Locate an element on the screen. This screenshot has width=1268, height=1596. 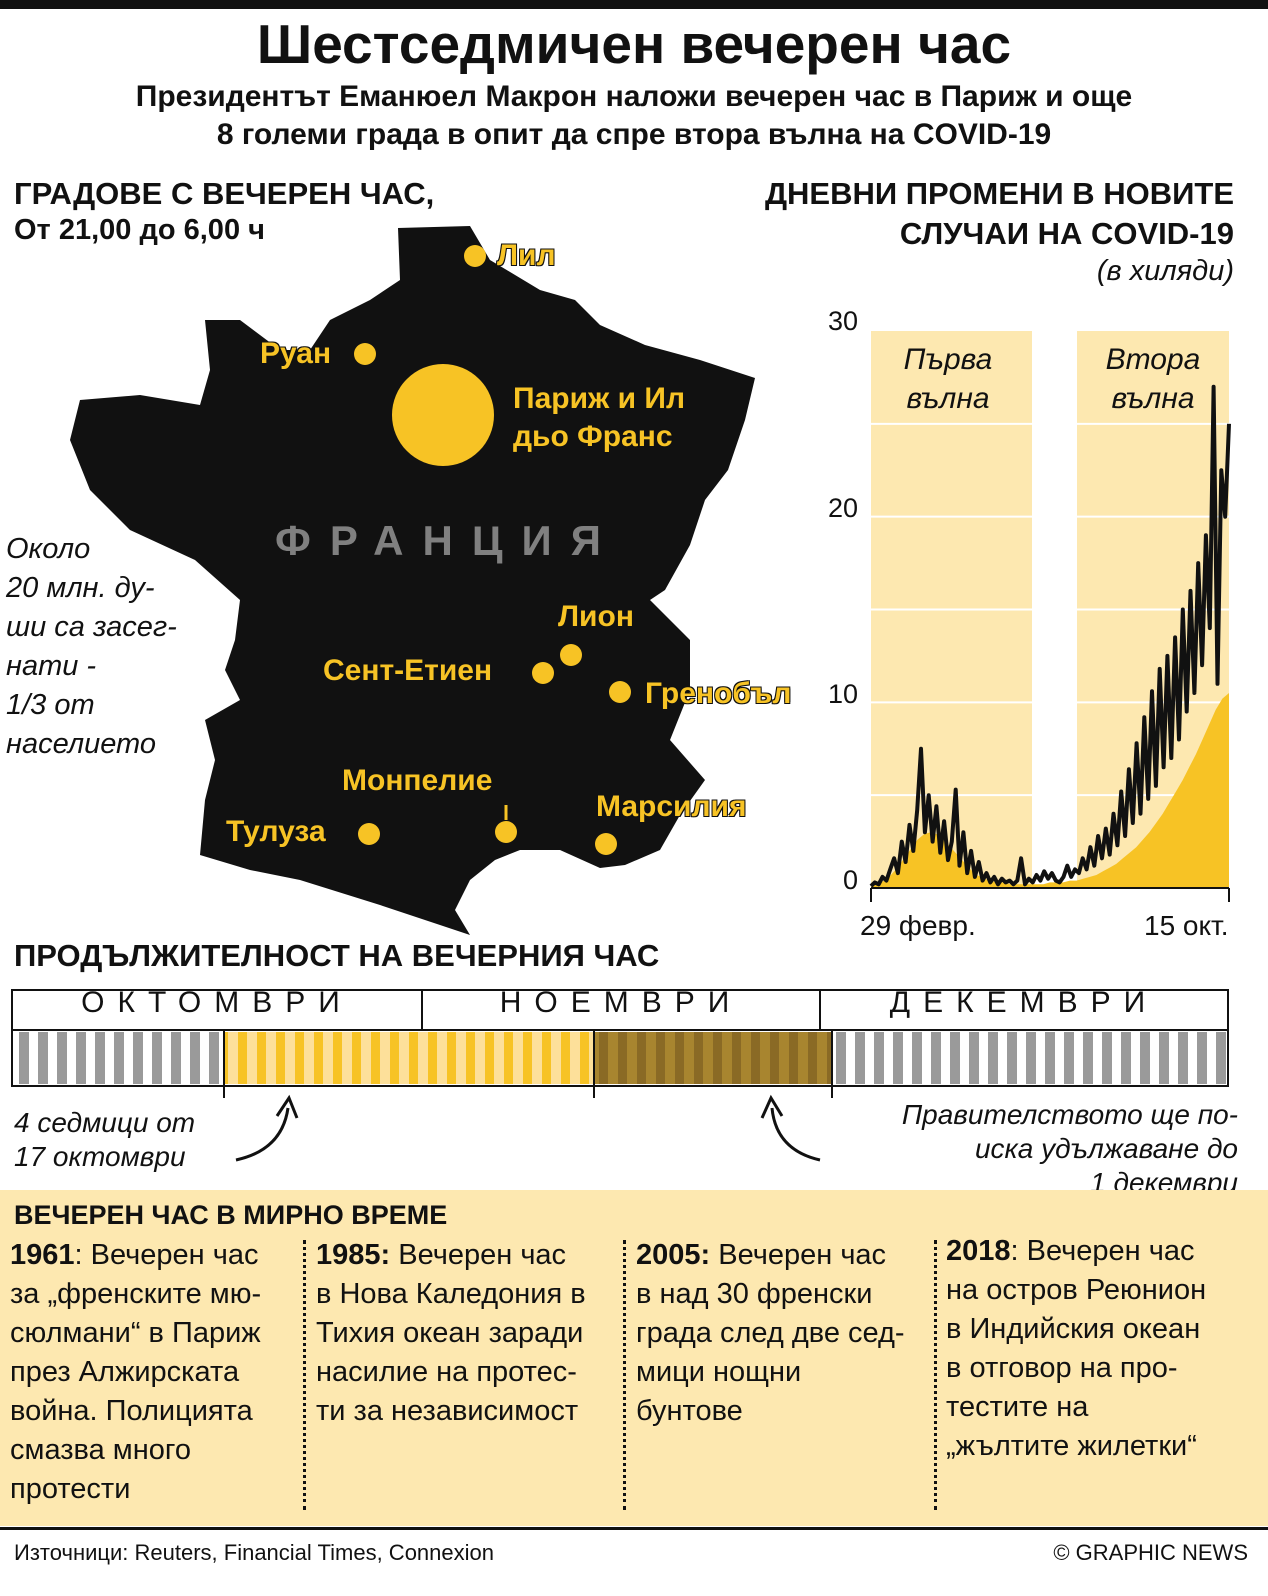
item-line: на остров Реюнион is located at coordinates (1076, 1290).